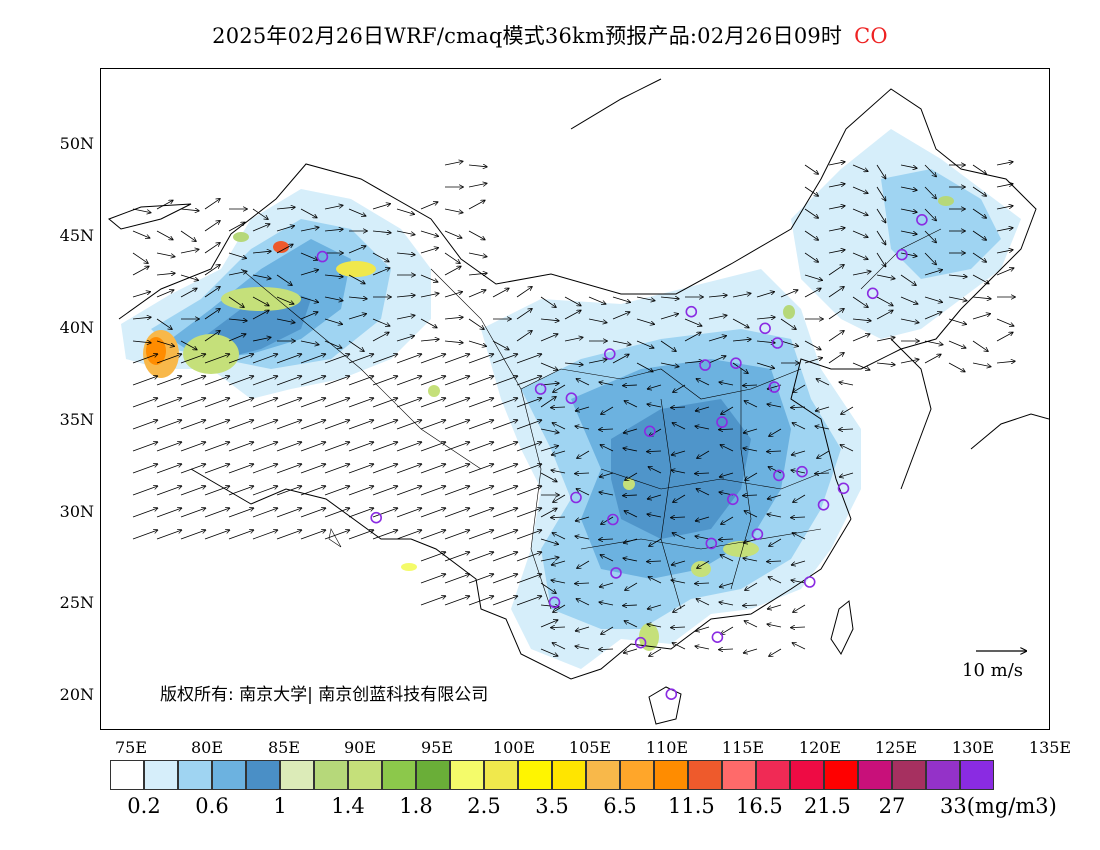 This screenshot has width=1100, height=850. What do you see at coordinates (284, 747) in the screenshot?
I see `lon-label-85e: 85E` at bounding box center [284, 747].